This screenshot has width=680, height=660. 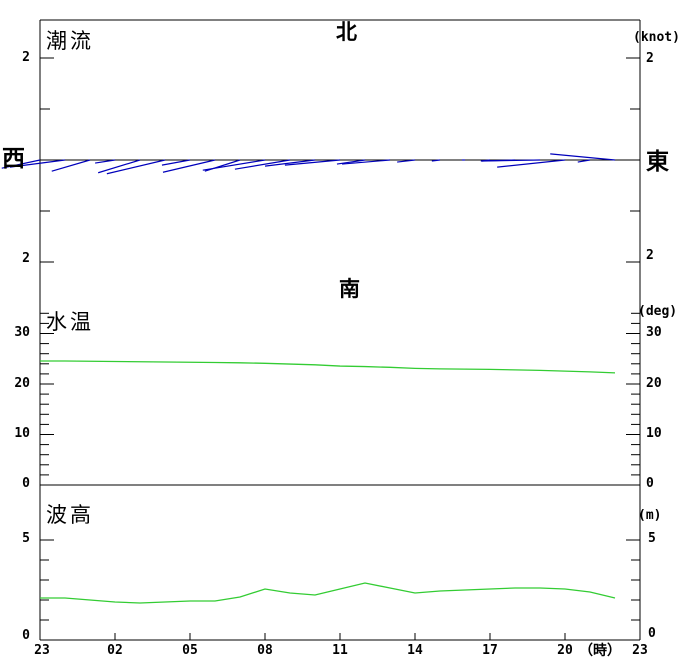 What do you see at coordinates (650, 483) in the screenshot?
I see `temp-right-tick-label-0: 0` at bounding box center [650, 483].